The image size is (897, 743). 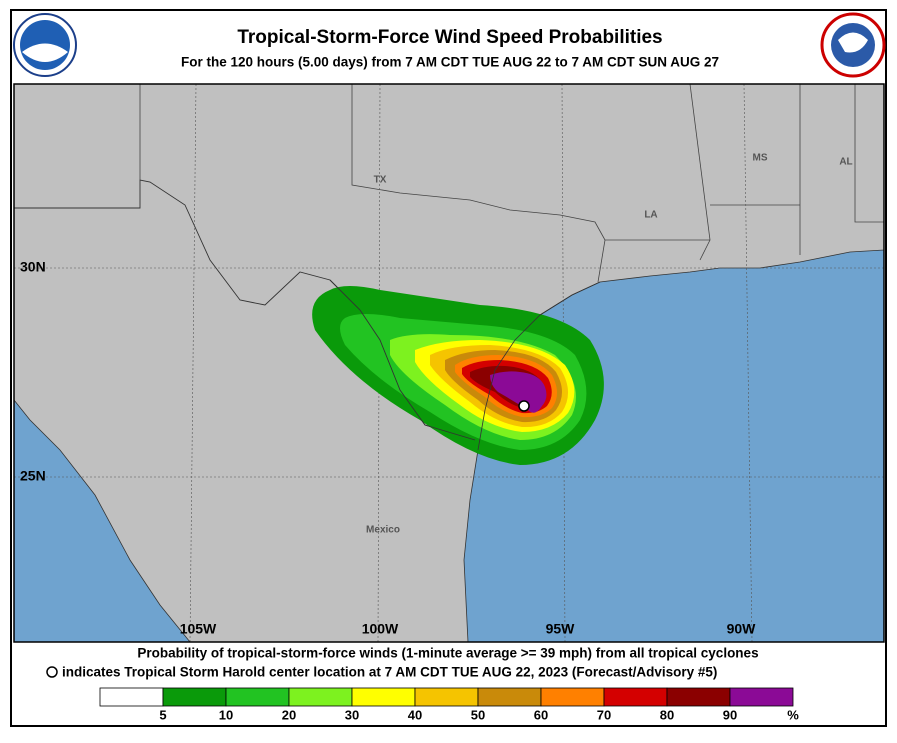 I want to click on legend-tick-label: 60, so click(x=541, y=714).